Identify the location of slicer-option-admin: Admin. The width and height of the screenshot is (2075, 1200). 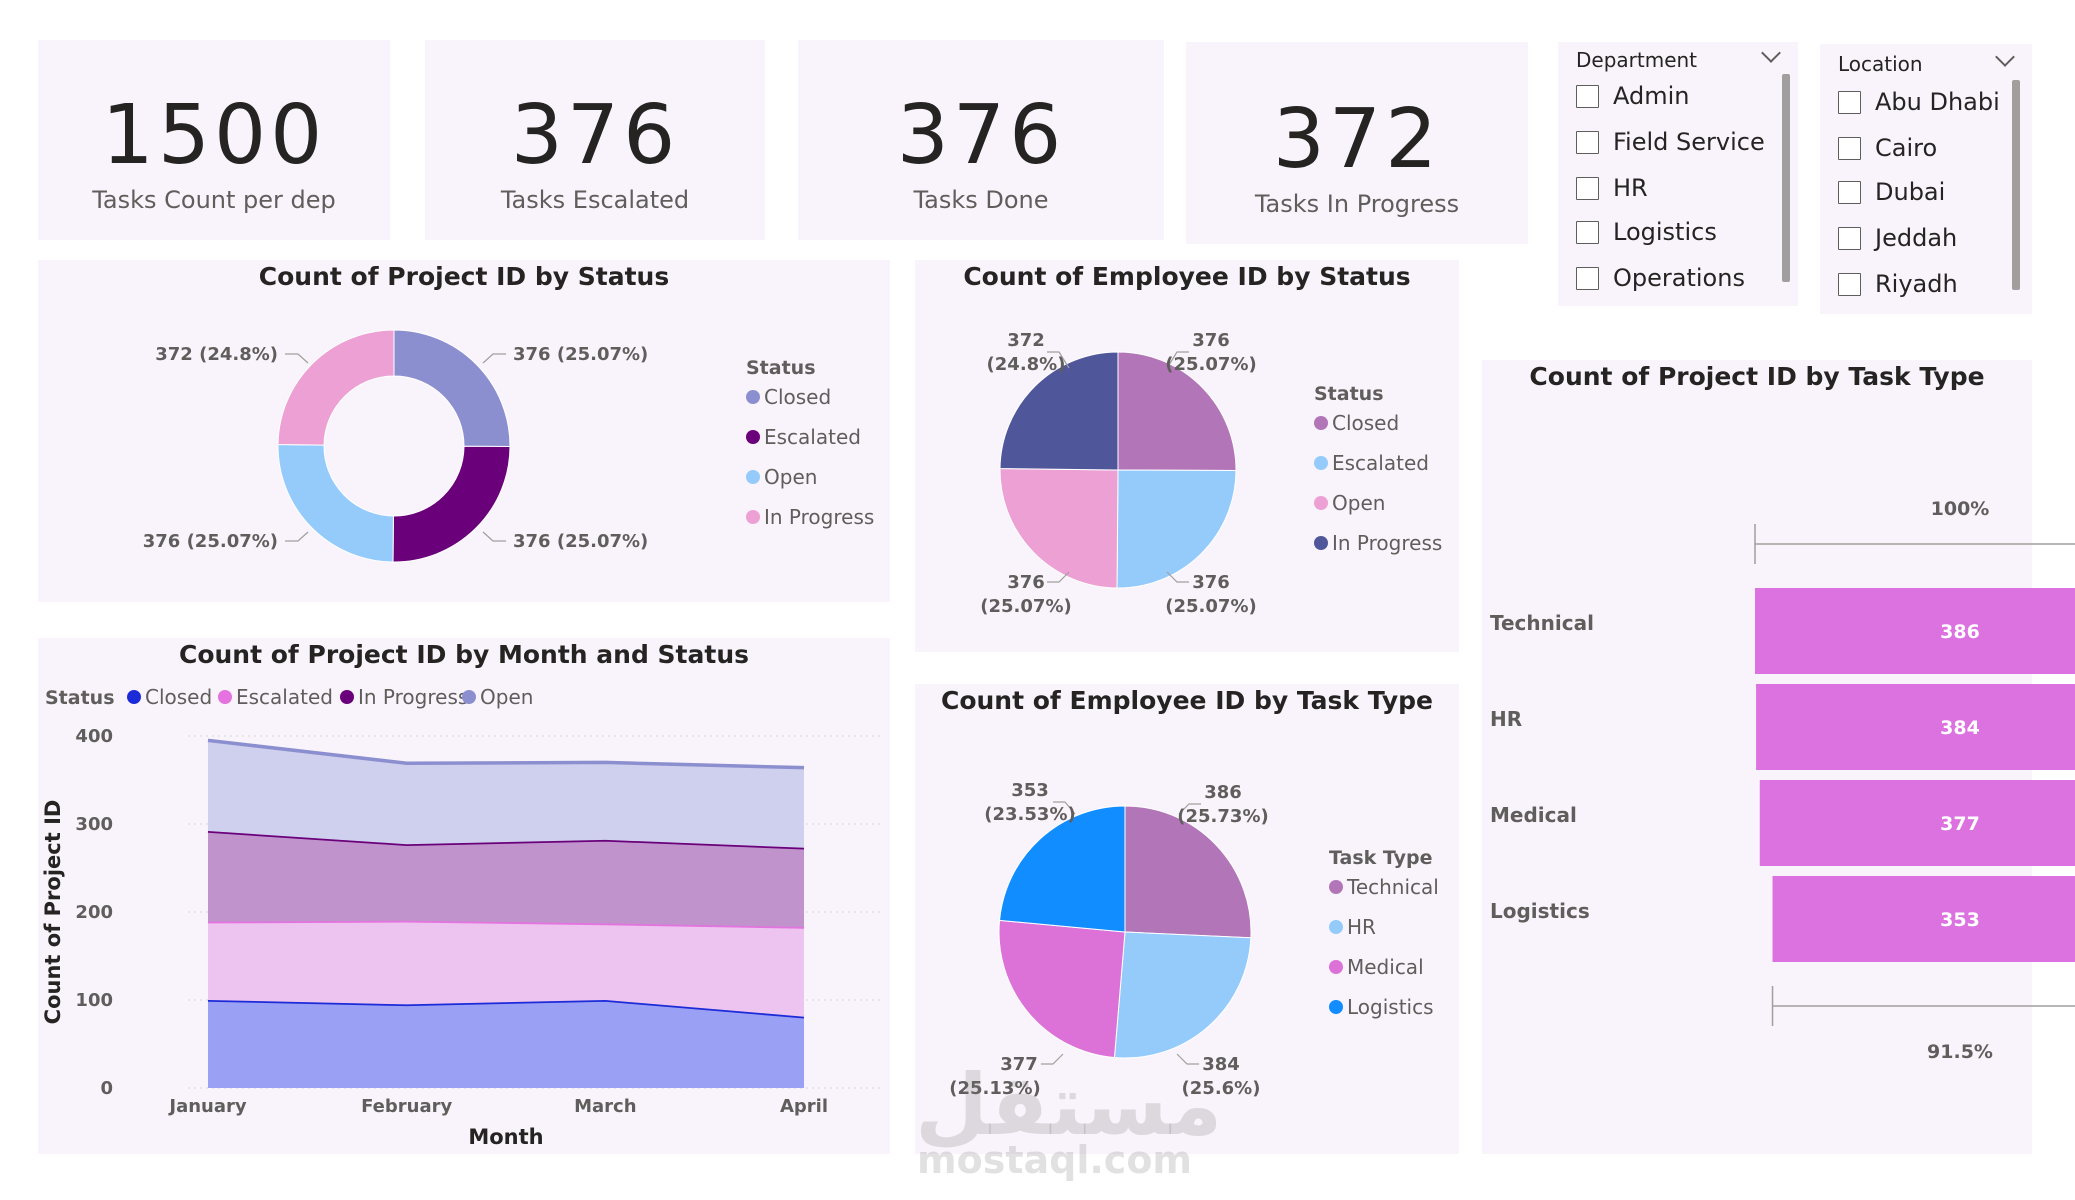
(1633, 96).